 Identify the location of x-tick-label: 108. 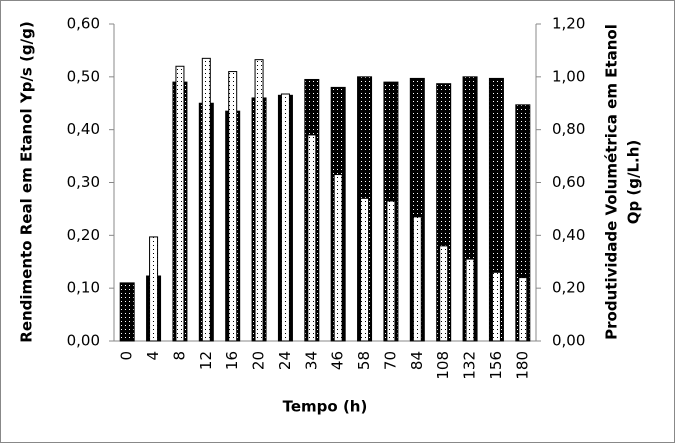
(443, 365).